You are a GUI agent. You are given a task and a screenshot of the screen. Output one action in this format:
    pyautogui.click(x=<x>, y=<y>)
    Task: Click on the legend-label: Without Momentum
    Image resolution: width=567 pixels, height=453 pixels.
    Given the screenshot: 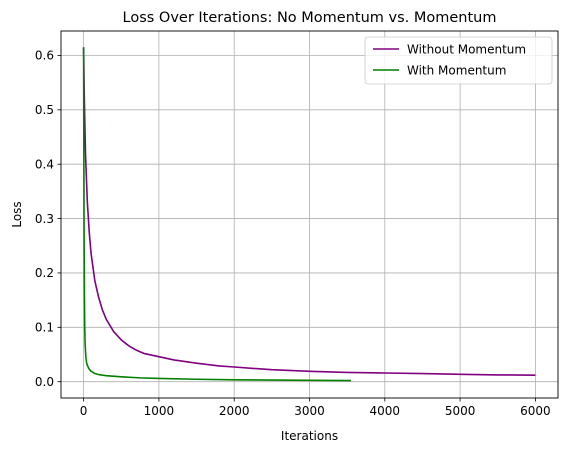 What is the action you would take?
    pyautogui.click(x=466, y=49)
    